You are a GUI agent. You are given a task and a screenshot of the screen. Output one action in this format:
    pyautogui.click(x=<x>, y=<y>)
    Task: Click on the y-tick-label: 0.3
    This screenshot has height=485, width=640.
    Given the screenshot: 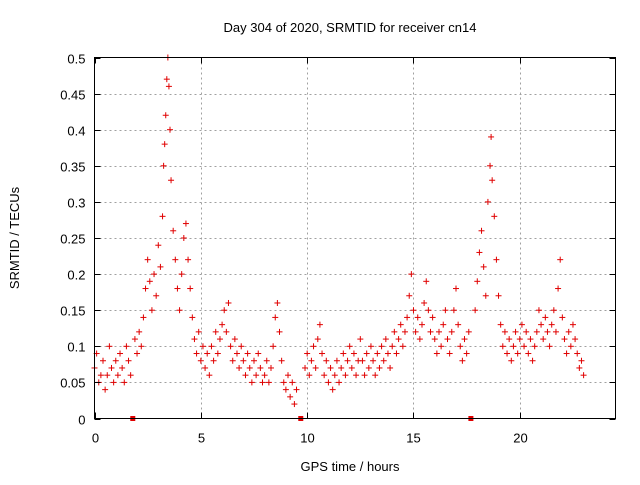 What is the action you would take?
    pyautogui.click(x=76, y=203)
    